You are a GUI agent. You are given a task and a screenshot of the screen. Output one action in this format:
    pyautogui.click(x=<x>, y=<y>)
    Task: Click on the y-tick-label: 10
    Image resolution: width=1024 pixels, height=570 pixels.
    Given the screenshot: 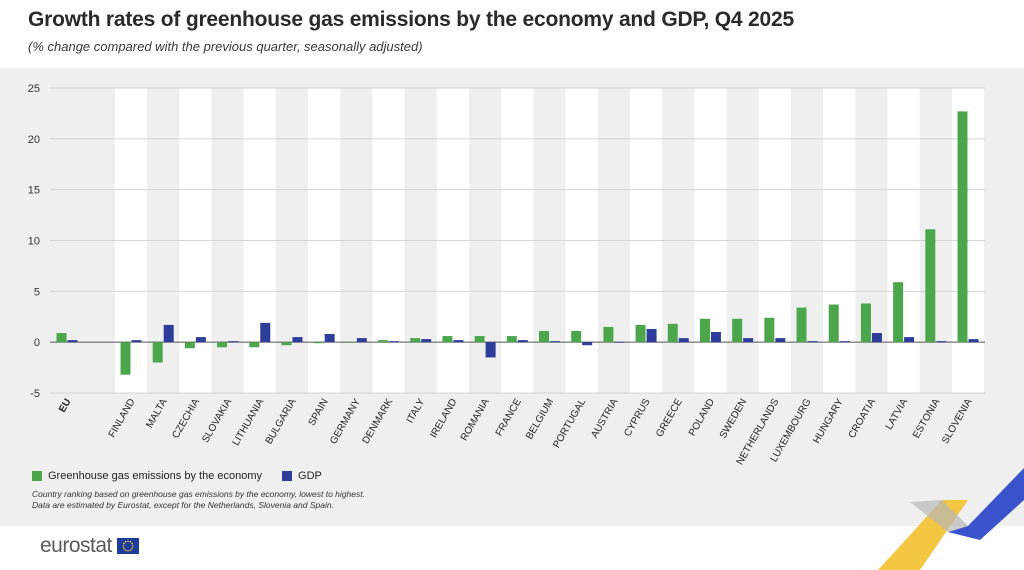 What is the action you would take?
    pyautogui.click(x=34, y=242)
    